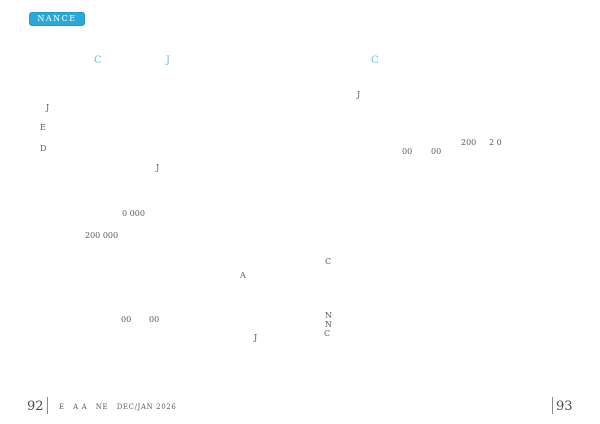  Describe the element at coordinates (564, 406) in the screenshot. I see `right-page-number: 93` at that location.